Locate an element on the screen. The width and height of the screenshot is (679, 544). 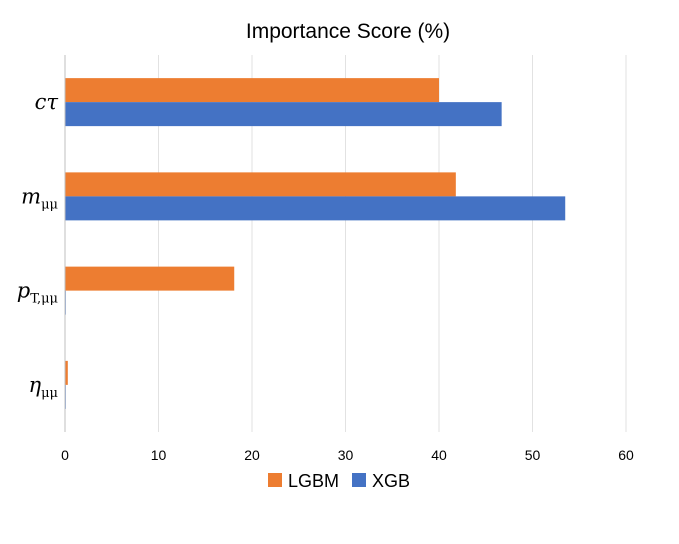
bar-lgbm-eta_mumu is located at coordinates (66, 372).